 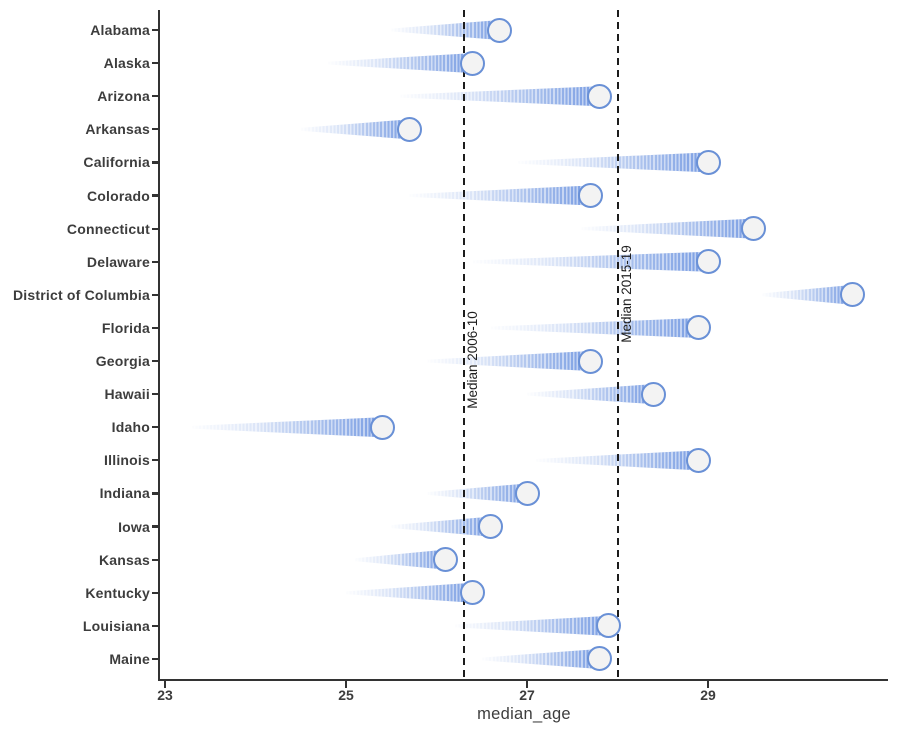 I want to click on x-tick-label: 23, so click(x=165, y=695).